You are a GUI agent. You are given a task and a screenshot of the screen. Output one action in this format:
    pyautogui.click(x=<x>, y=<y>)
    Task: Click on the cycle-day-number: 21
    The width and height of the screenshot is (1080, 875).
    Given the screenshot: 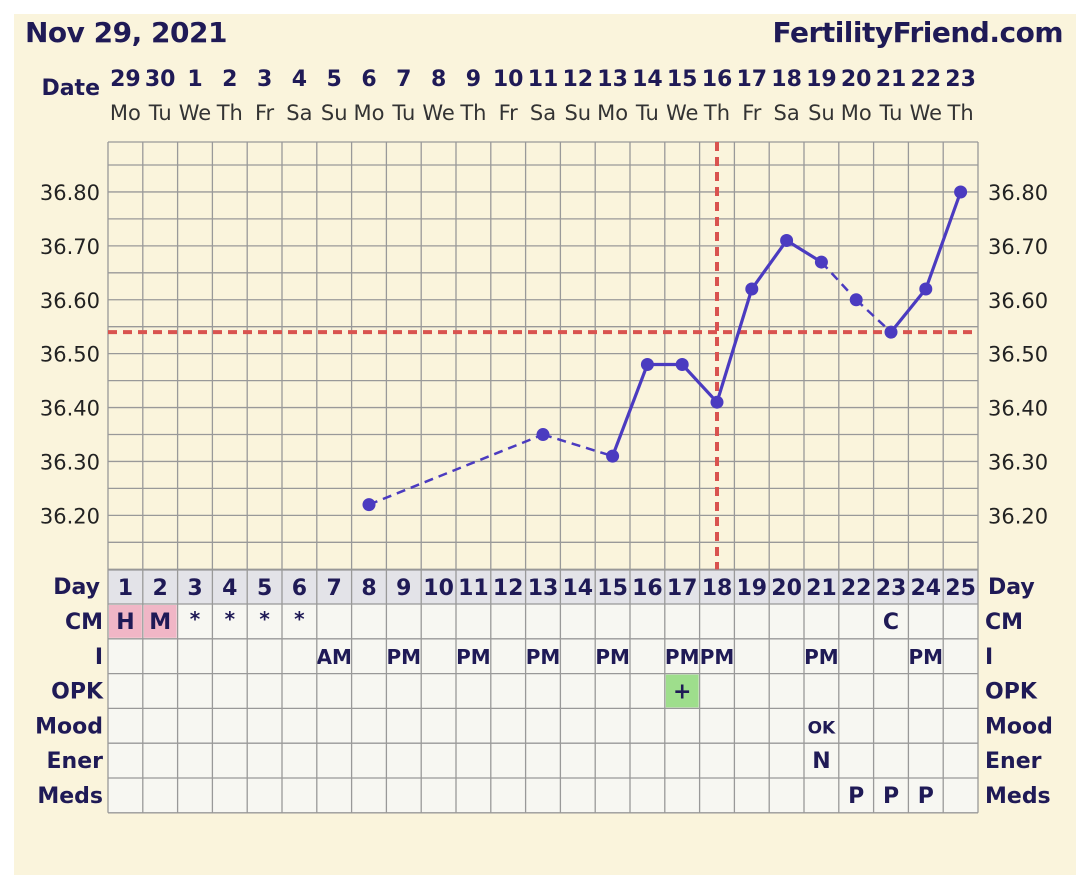 What is the action you would take?
    pyautogui.click(x=821, y=588)
    